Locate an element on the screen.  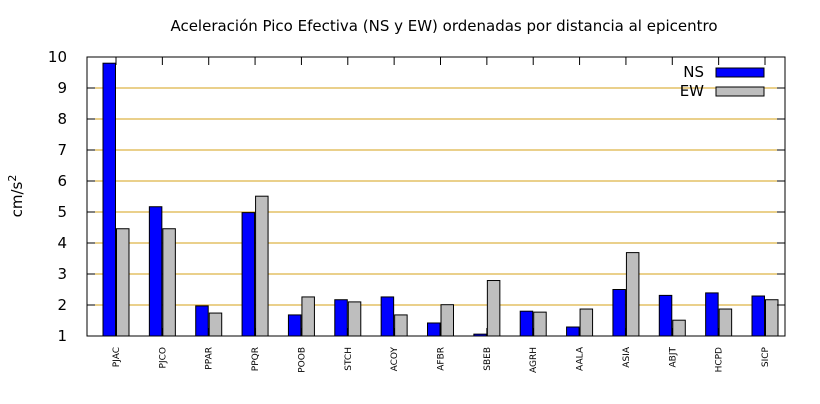
x-tick-label: ABJT is located at coordinates (673, 356).